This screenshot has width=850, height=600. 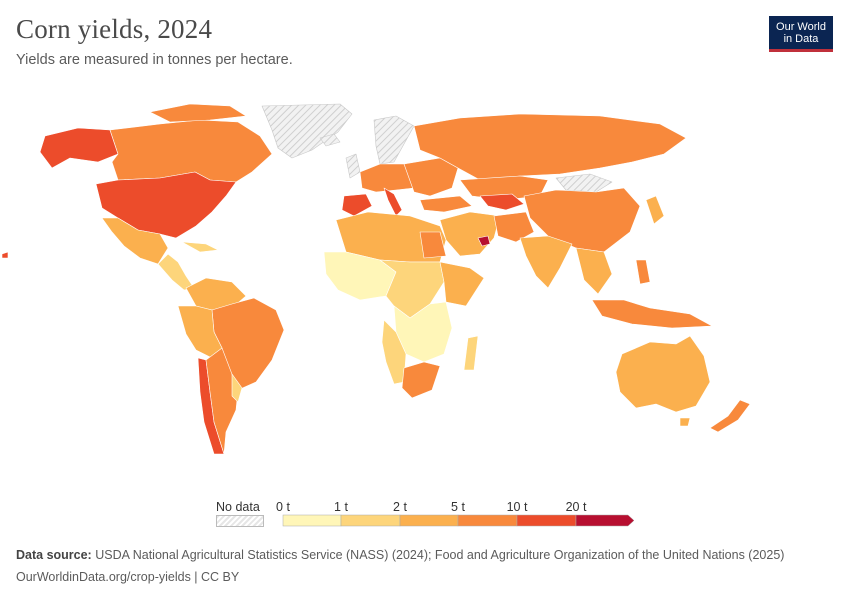 What do you see at coordinates (283, 507) in the screenshot?
I see `legend-tick-0: 0 t` at bounding box center [283, 507].